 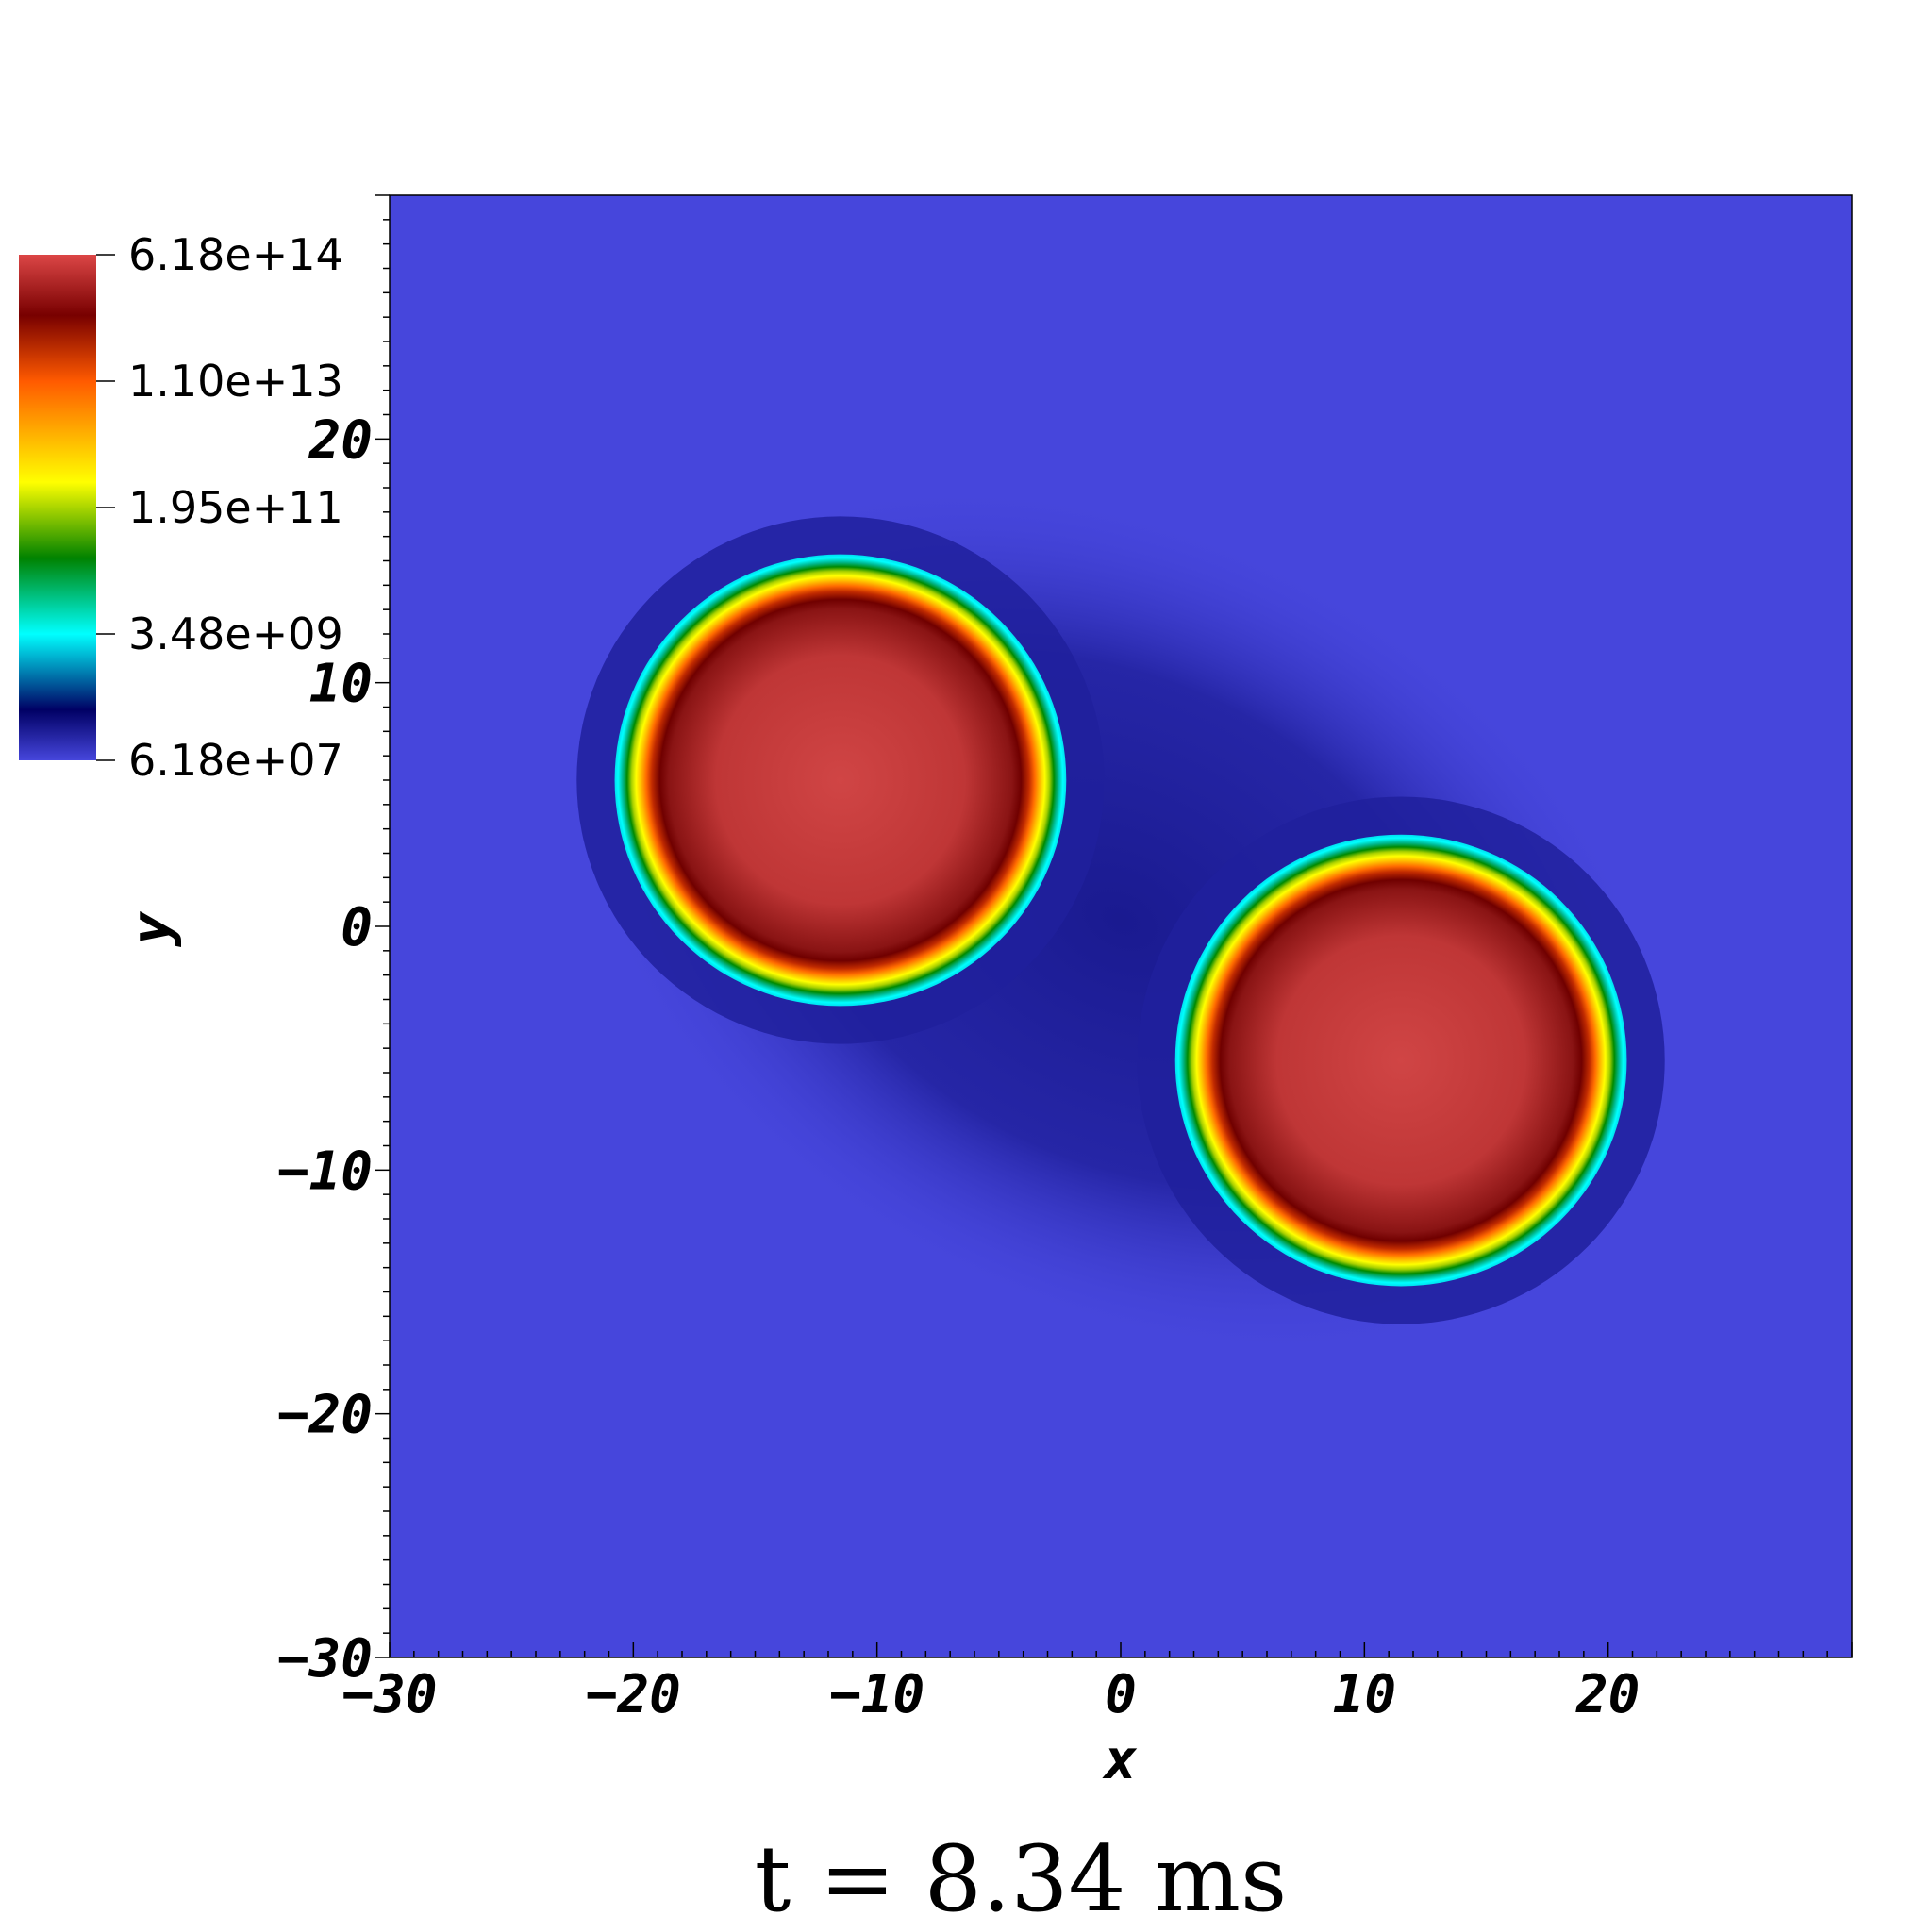 What do you see at coordinates (1364, 1694) in the screenshot?
I see `x-tick-label: 10` at bounding box center [1364, 1694].